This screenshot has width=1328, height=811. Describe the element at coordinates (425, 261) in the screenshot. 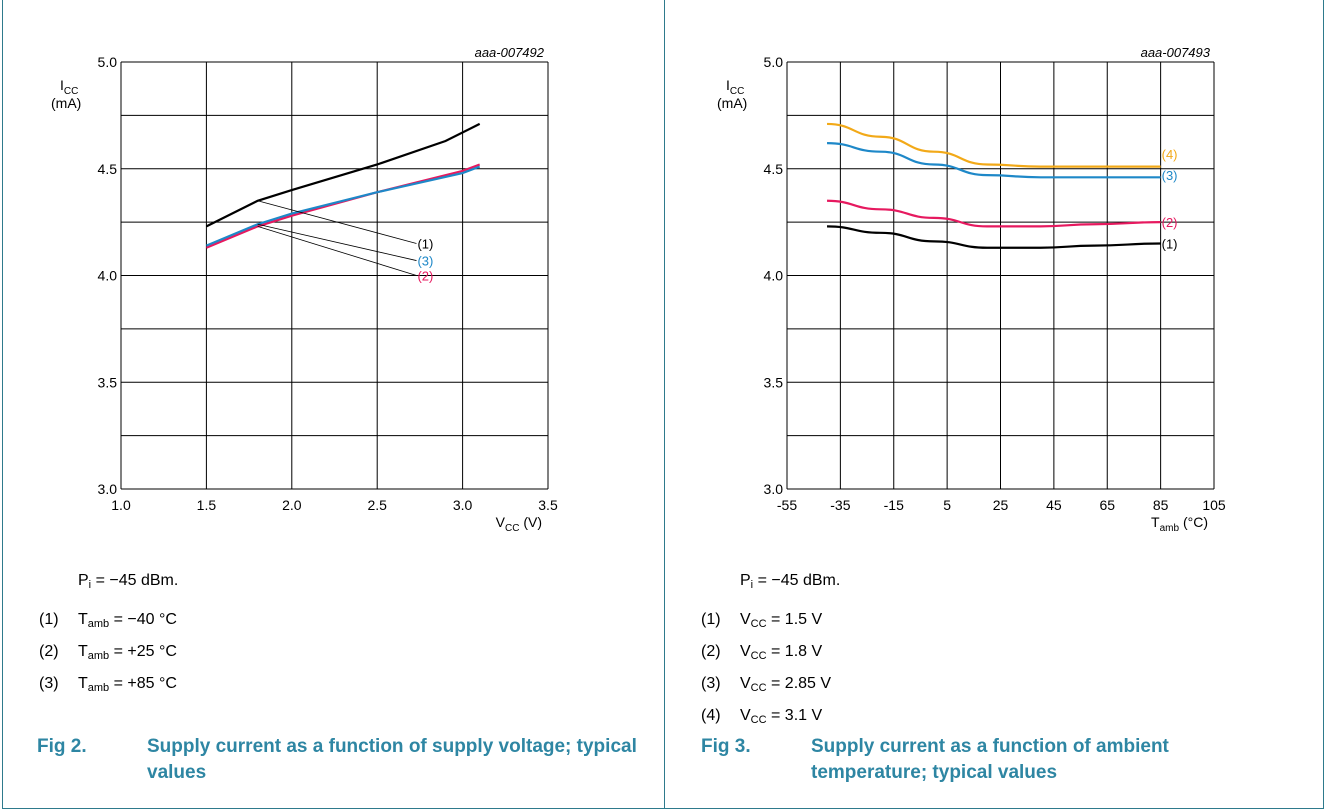

I see `callout-label: (3)` at that location.